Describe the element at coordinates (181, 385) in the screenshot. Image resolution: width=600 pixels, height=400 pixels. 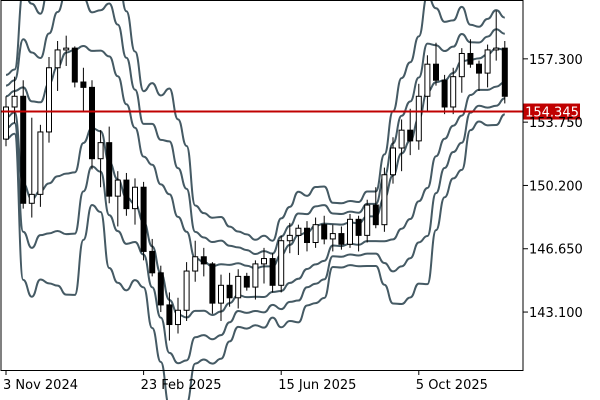
I see `x-tick-label: 23 Feb 2025` at that location.